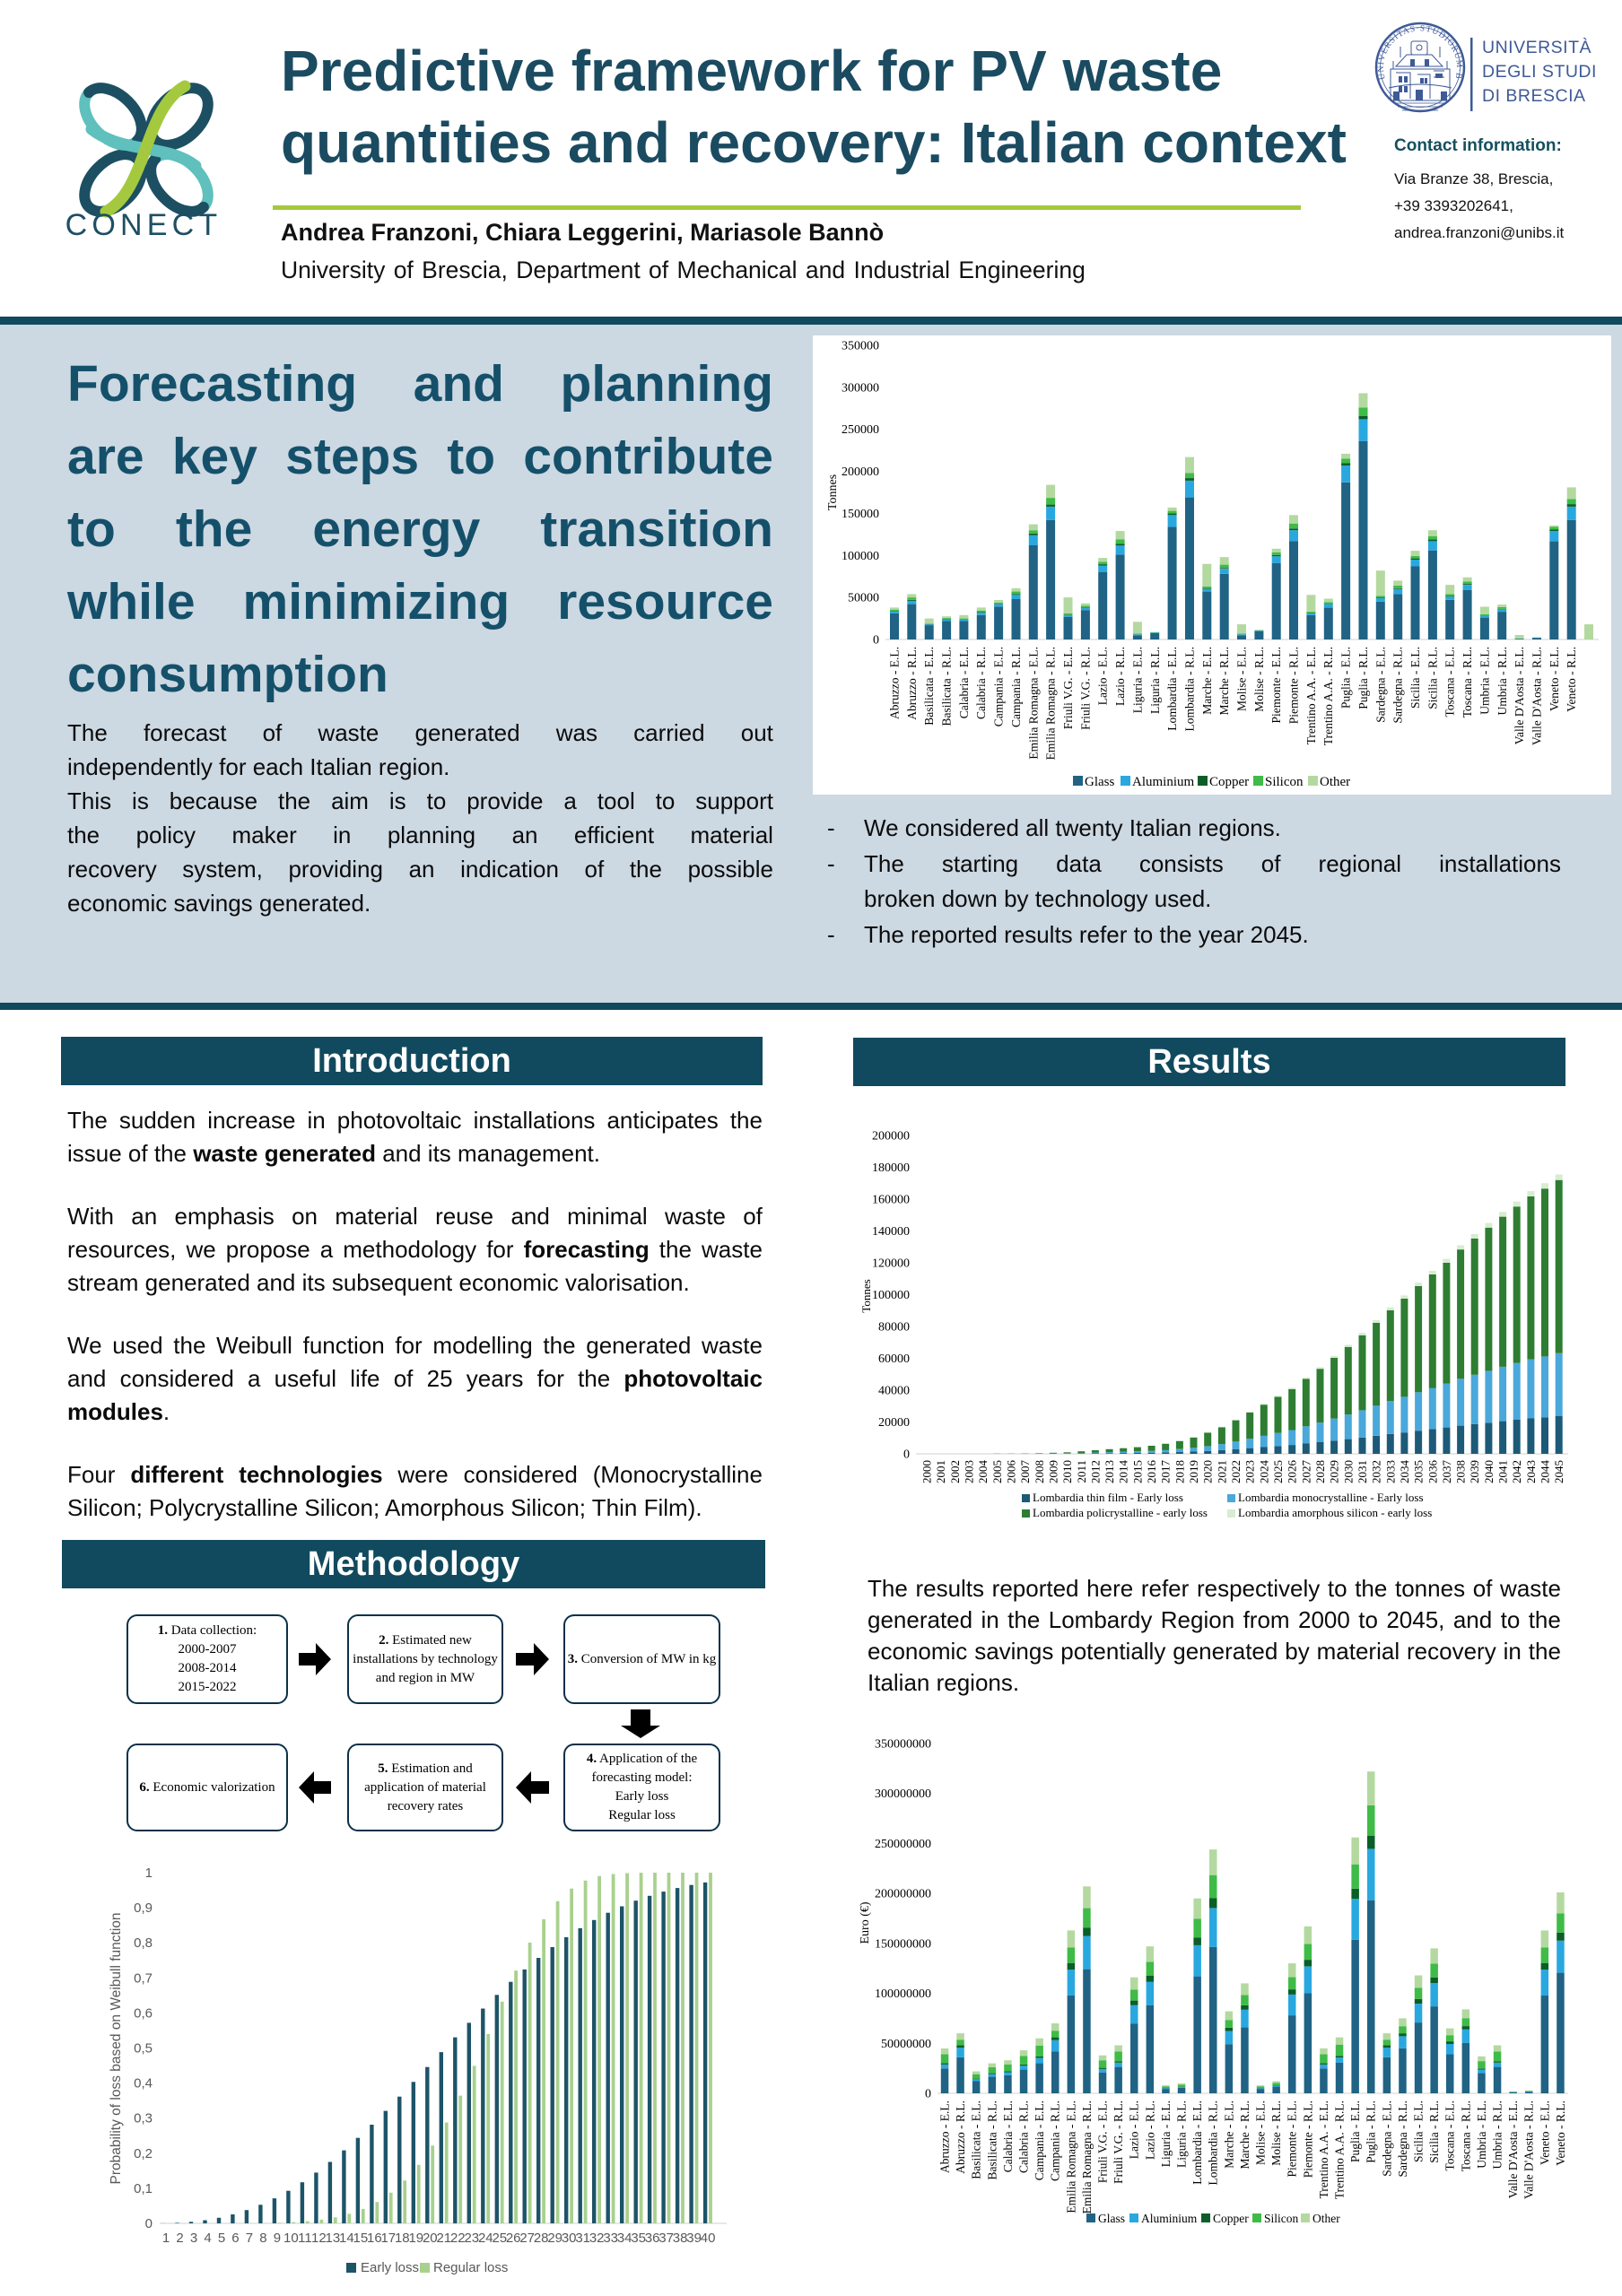 The height and width of the screenshot is (2296, 1622). Describe the element at coordinates (1531, 1471) in the screenshot. I see `svg-text: 2043` at that location.